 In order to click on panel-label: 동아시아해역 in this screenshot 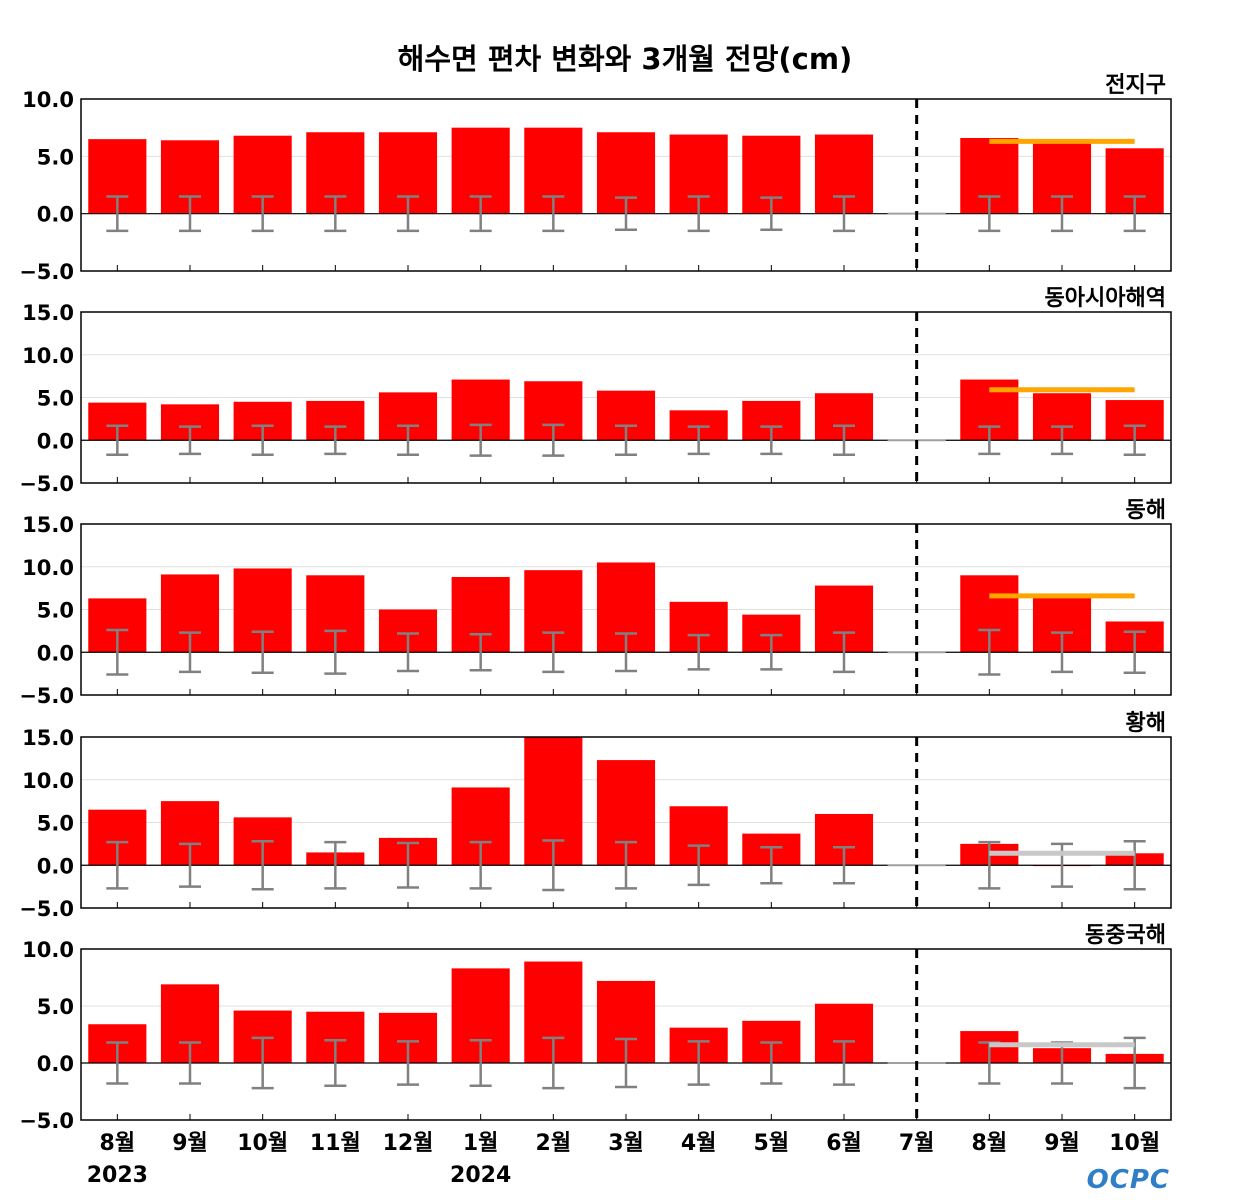, I will do `click(1105, 298)`.